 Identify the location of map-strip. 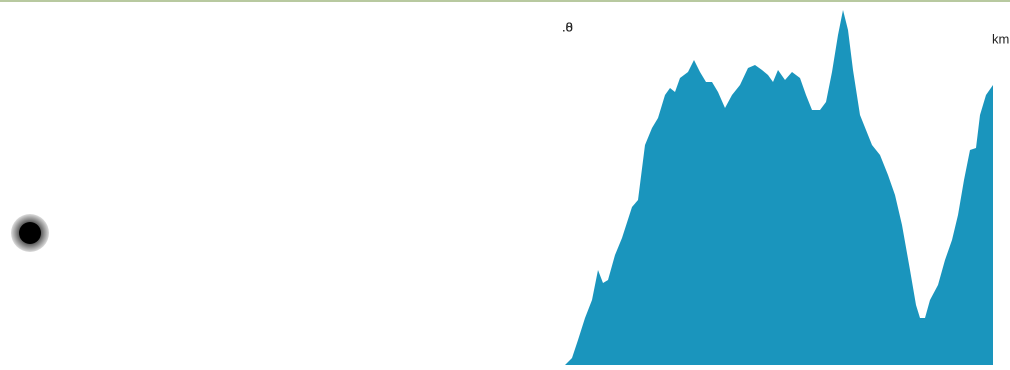
(505, 1).